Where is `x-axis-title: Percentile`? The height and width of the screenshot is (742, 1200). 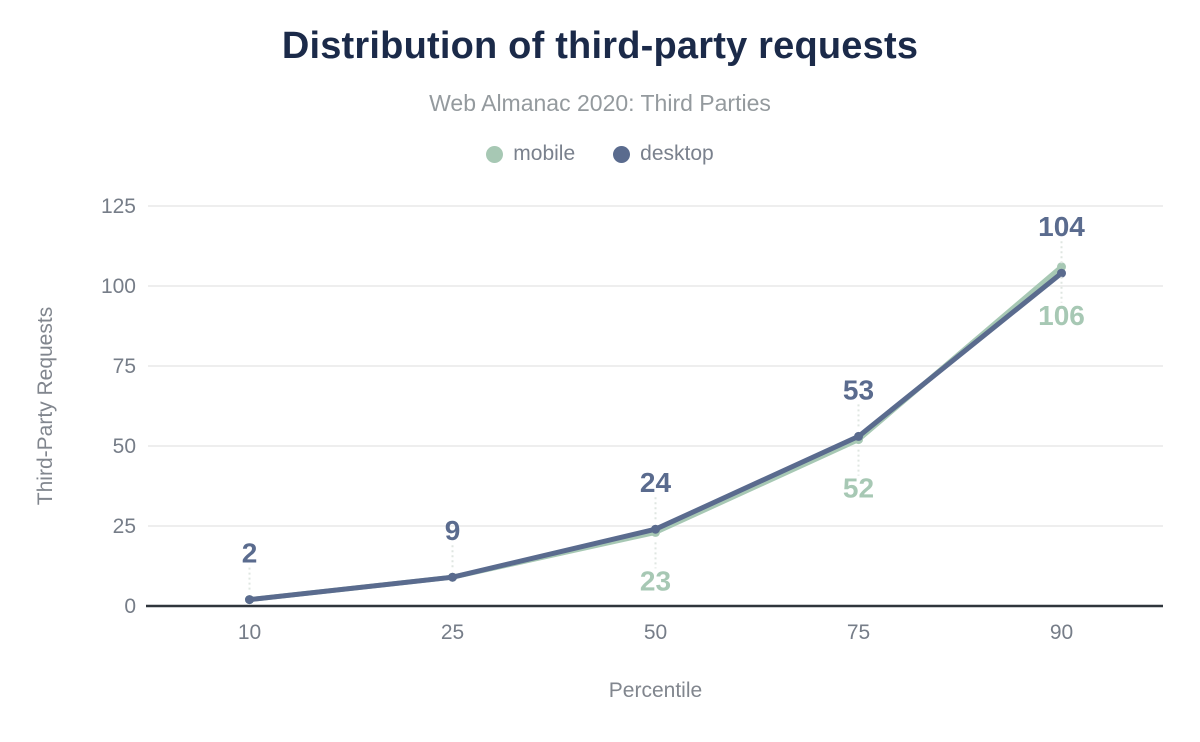 x-axis-title: Percentile is located at coordinates (655, 690).